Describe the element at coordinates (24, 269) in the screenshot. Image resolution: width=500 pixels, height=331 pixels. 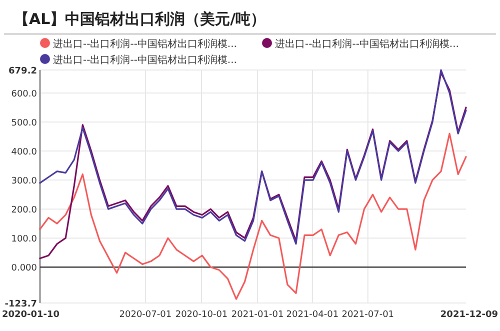
I see `y-tick-label: 0.000` at that location.